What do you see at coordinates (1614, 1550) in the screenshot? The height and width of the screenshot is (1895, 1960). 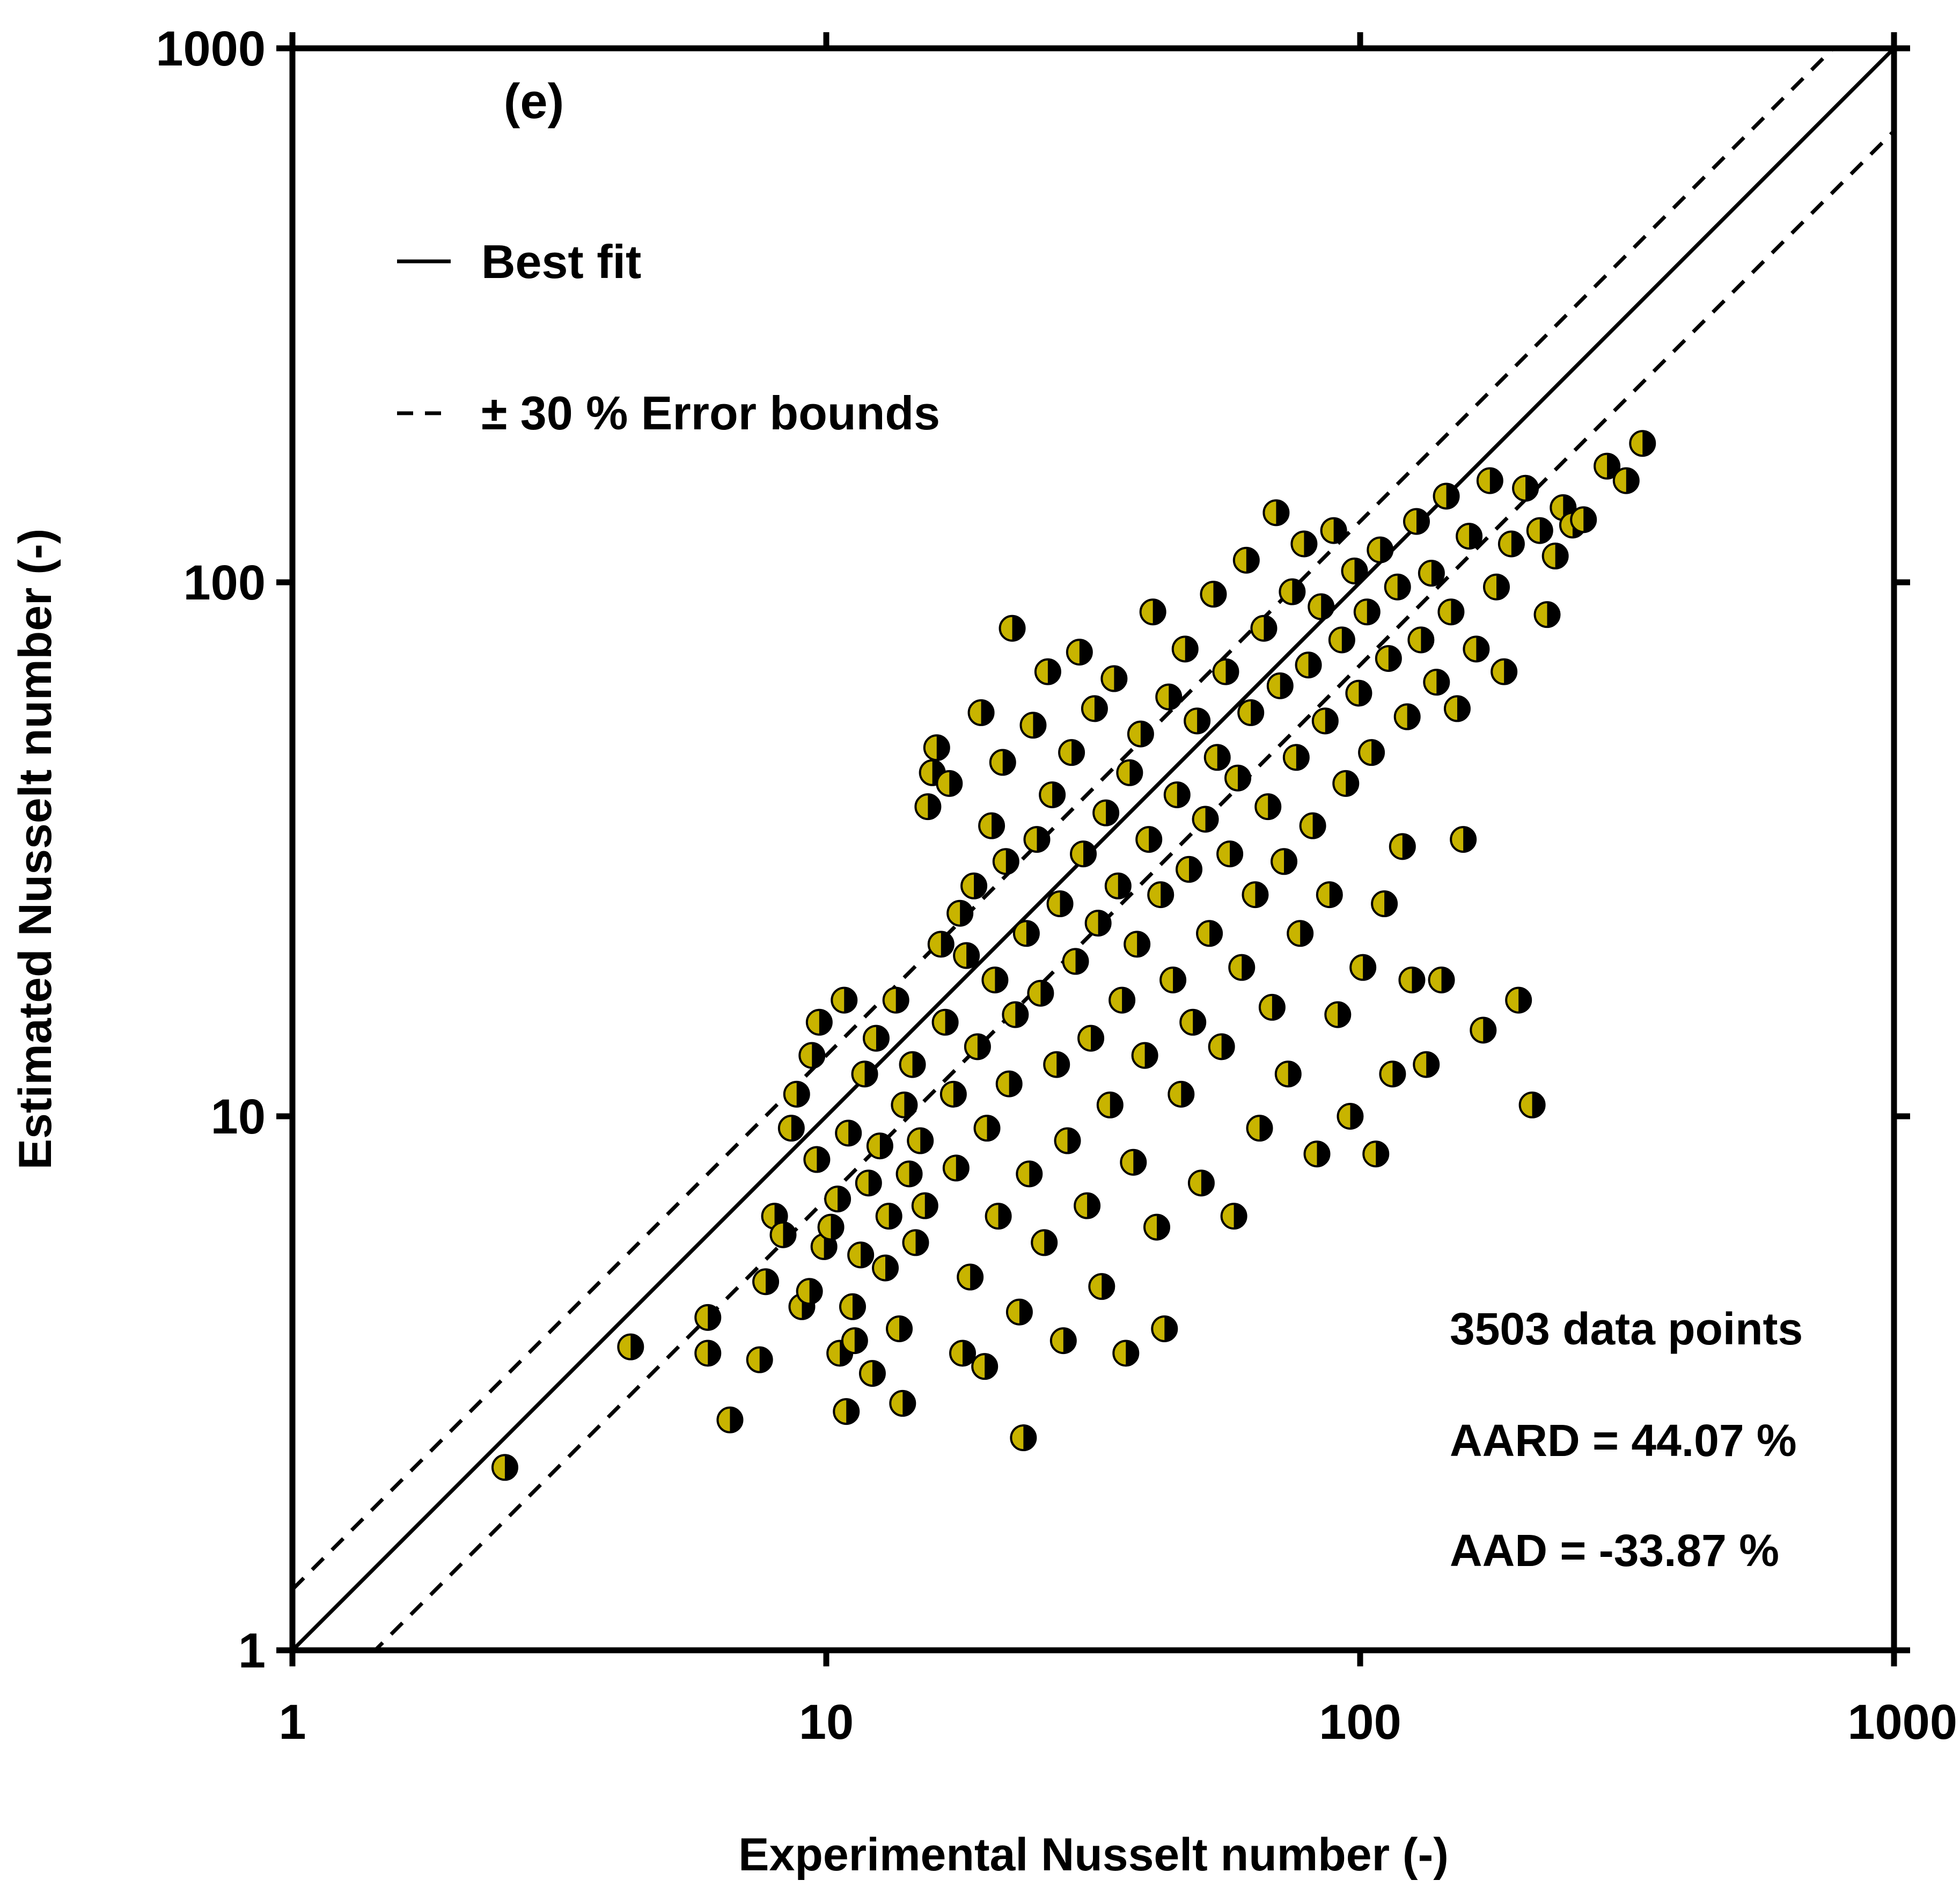 I see `annotation-aad: AAD = -33.87 %` at bounding box center [1614, 1550].